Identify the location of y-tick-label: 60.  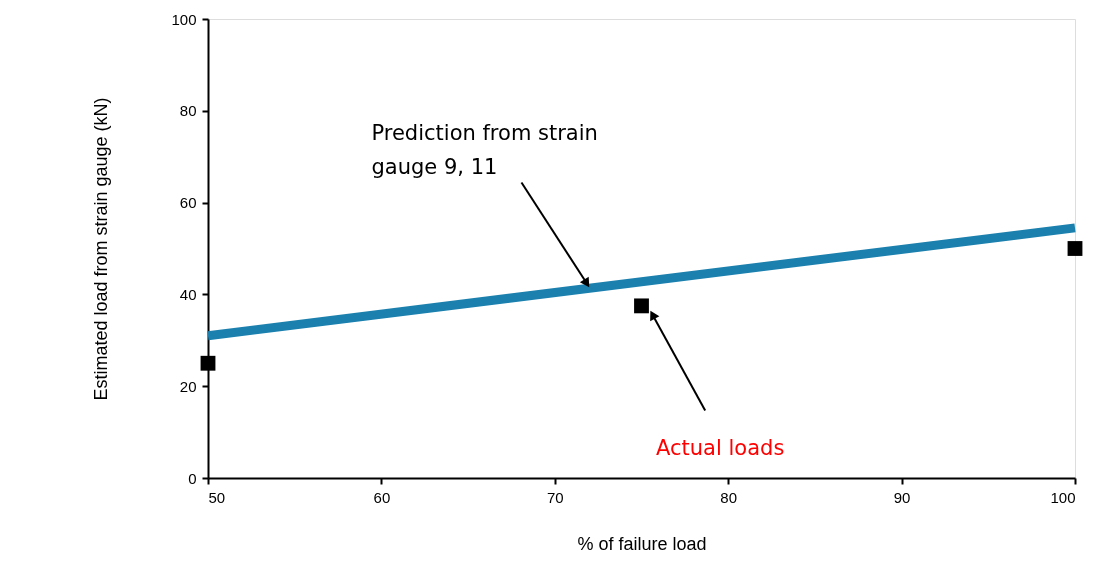
(188, 203).